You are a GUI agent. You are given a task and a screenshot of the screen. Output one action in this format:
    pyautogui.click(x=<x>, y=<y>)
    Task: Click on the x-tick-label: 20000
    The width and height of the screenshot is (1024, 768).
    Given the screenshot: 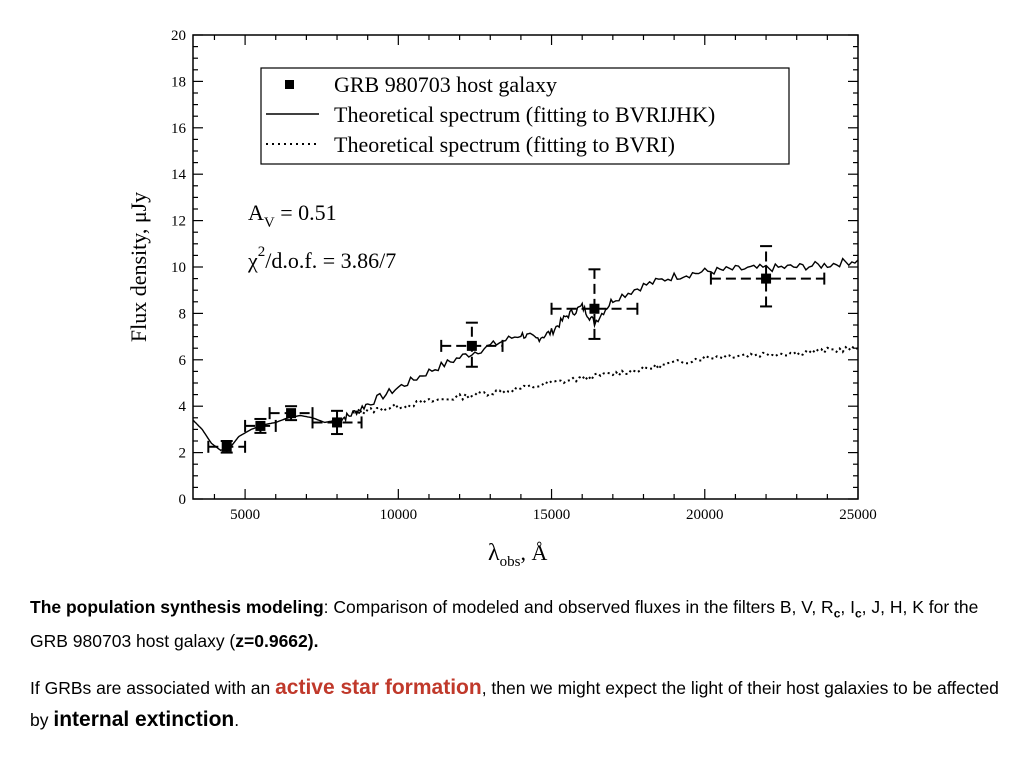 What is the action you would take?
    pyautogui.click(x=705, y=515)
    